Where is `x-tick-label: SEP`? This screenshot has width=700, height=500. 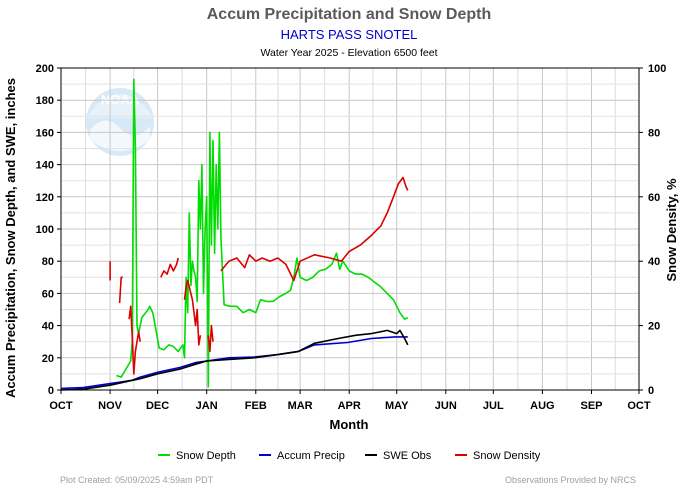
x-tick-label: SEP is located at coordinates (591, 406).